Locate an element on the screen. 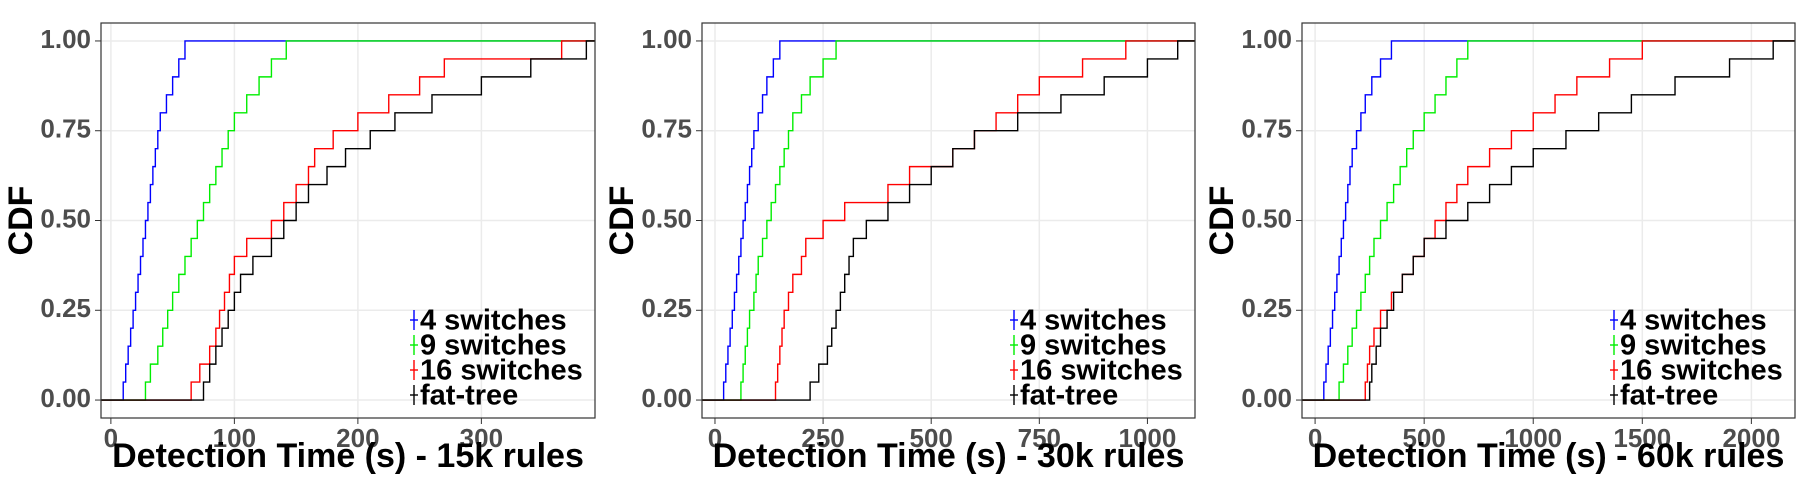  x-axis-title: Detection Time (s) - 60k rules is located at coordinates (1549, 456).